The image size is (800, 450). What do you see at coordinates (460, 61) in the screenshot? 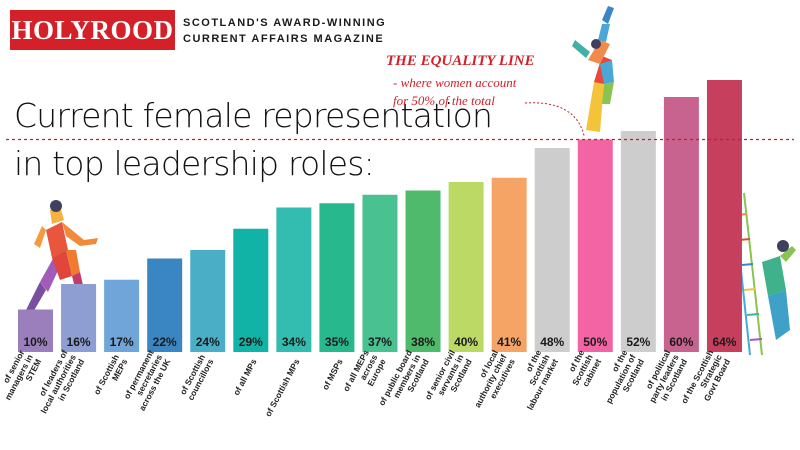
I see `equality-line-heading: THE EQUALITY LINE` at bounding box center [460, 61].